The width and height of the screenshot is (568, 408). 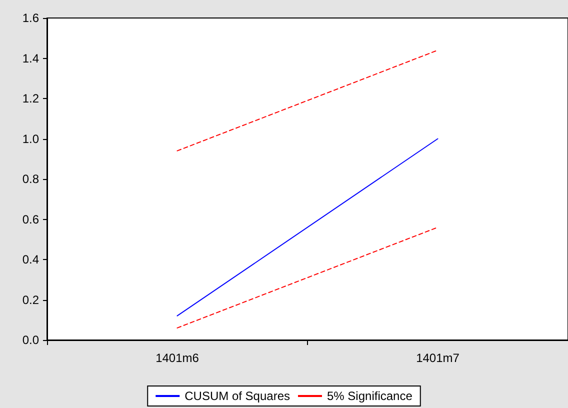 I want to click on y-tick-label: 0.4, so click(x=31, y=259).